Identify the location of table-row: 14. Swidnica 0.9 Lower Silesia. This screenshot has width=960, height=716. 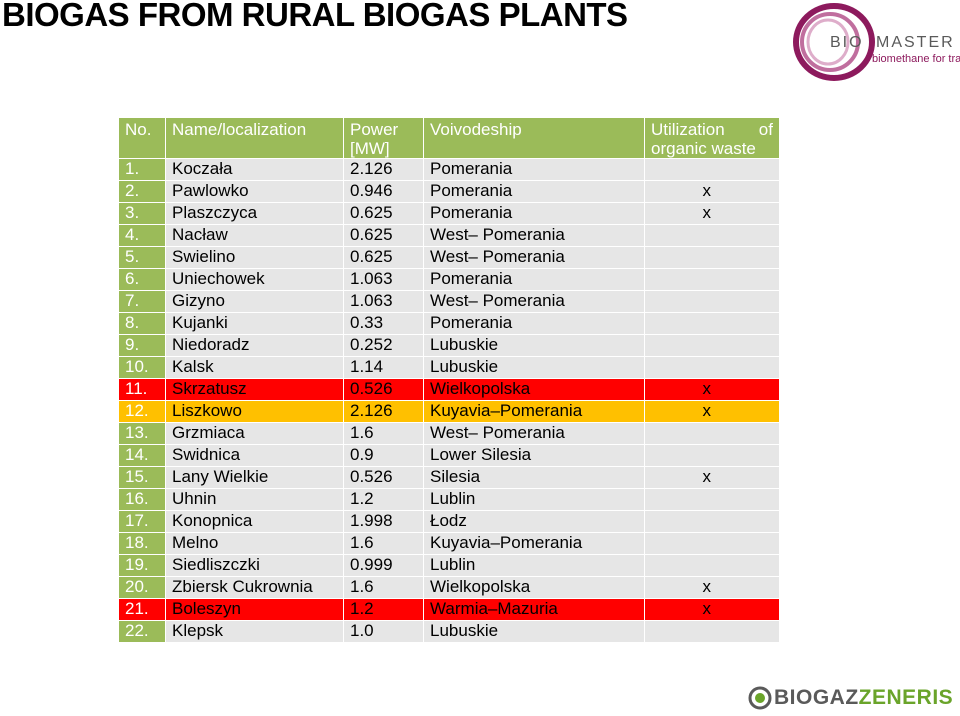
(449, 455).